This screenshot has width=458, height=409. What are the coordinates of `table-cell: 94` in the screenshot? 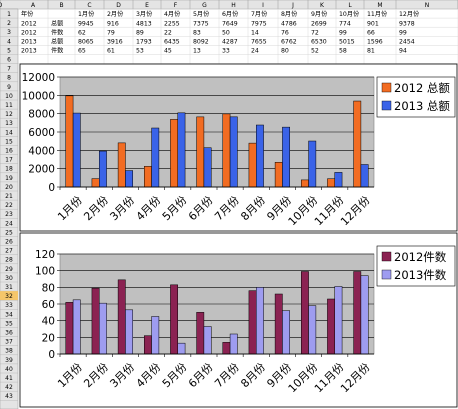 It's located at (403, 51).